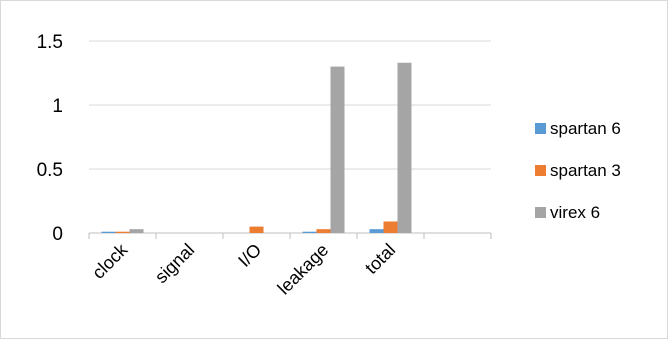  Describe the element at coordinates (575, 212) in the screenshot. I see `legend-label: virex 6` at that location.